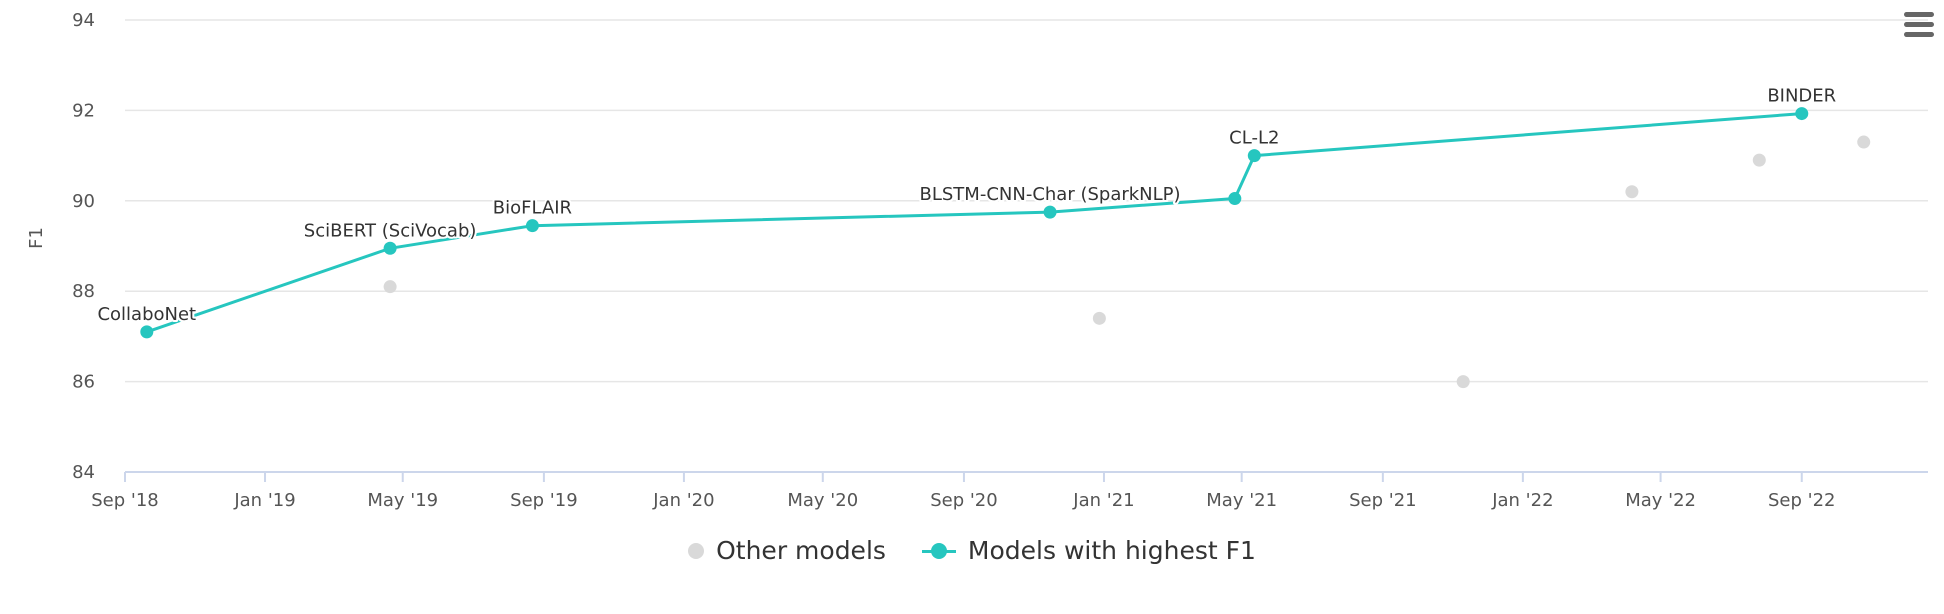 The width and height of the screenshot is (1944, 614). Describe the element at coordinates (1103, 500) in the screenshot. I see `x-tick-label: Jan '21` at that location.